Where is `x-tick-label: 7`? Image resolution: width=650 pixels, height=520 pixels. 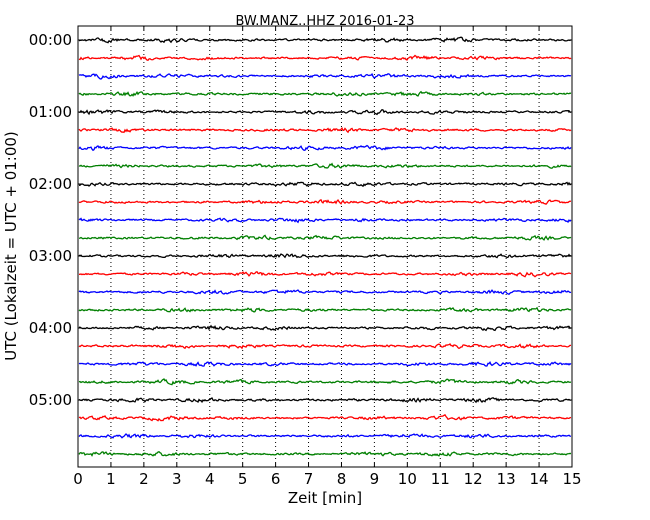
x-tick-label: 7 is located at coordinates (309, 479).